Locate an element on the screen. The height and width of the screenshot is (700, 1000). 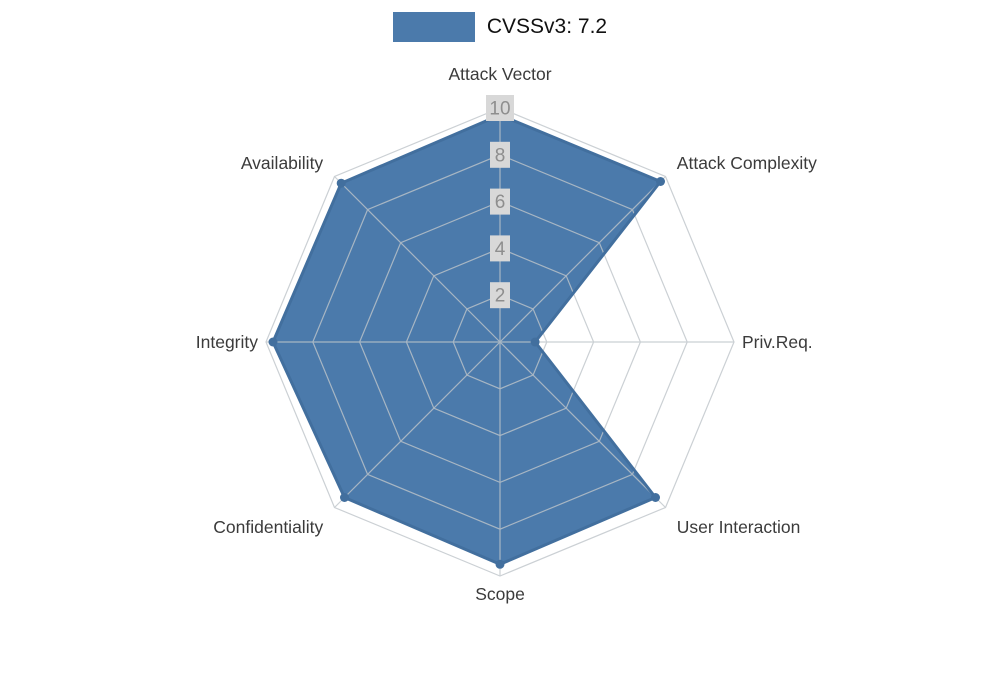
axis-label-confidentiality: Confidentiality is located at coordinates (268, 527).